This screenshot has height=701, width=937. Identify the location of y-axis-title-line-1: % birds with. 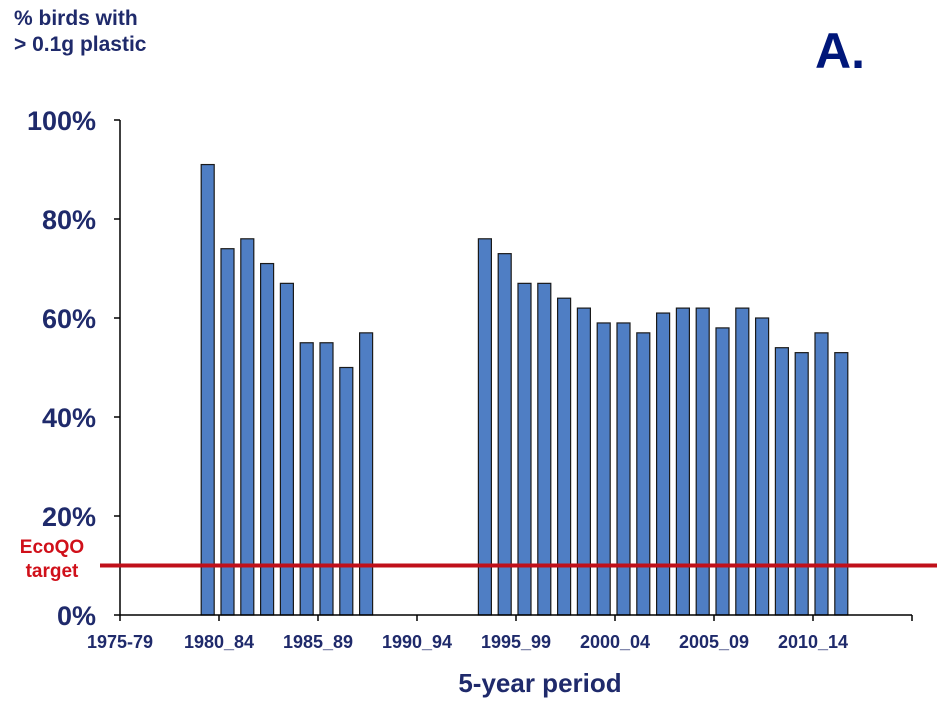
(76, 18).